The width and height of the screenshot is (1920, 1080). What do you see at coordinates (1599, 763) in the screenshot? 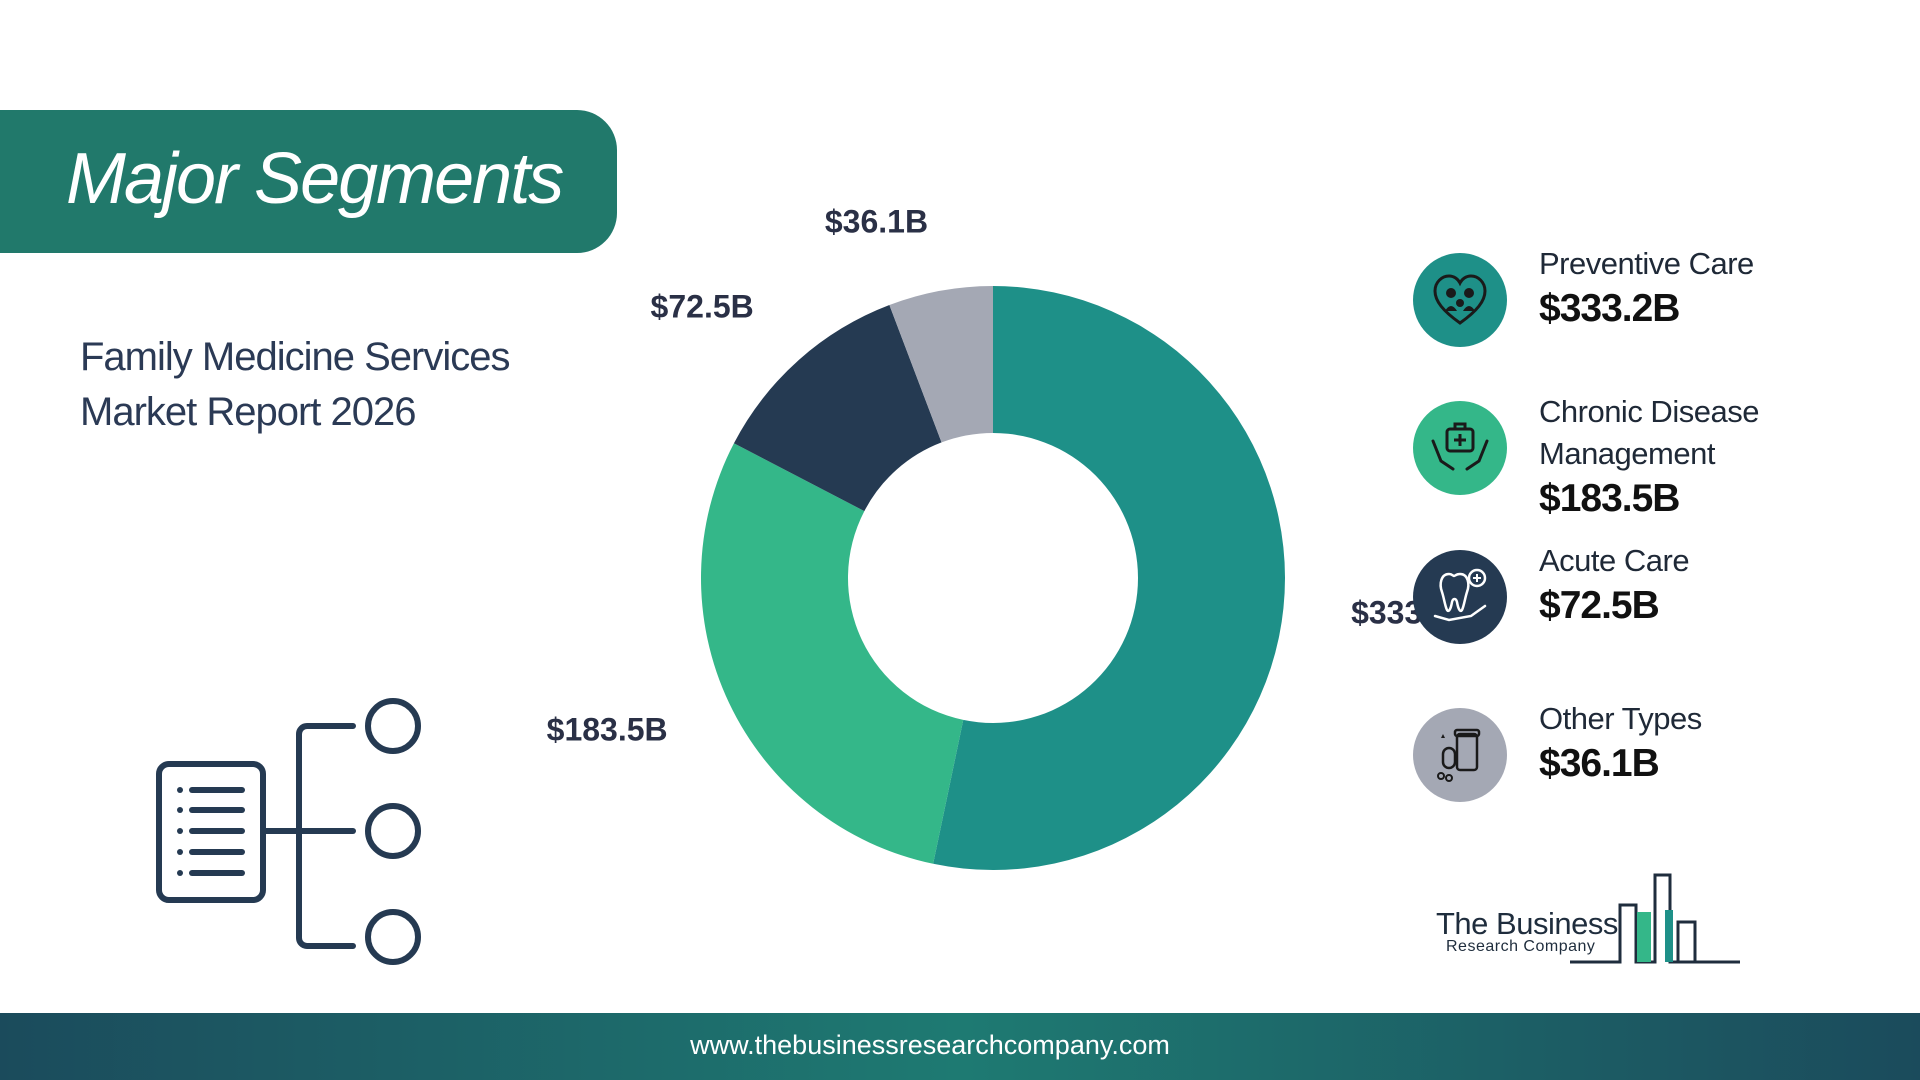
I see `legend-value: $36.1B` at bounding box center [1599, 763].